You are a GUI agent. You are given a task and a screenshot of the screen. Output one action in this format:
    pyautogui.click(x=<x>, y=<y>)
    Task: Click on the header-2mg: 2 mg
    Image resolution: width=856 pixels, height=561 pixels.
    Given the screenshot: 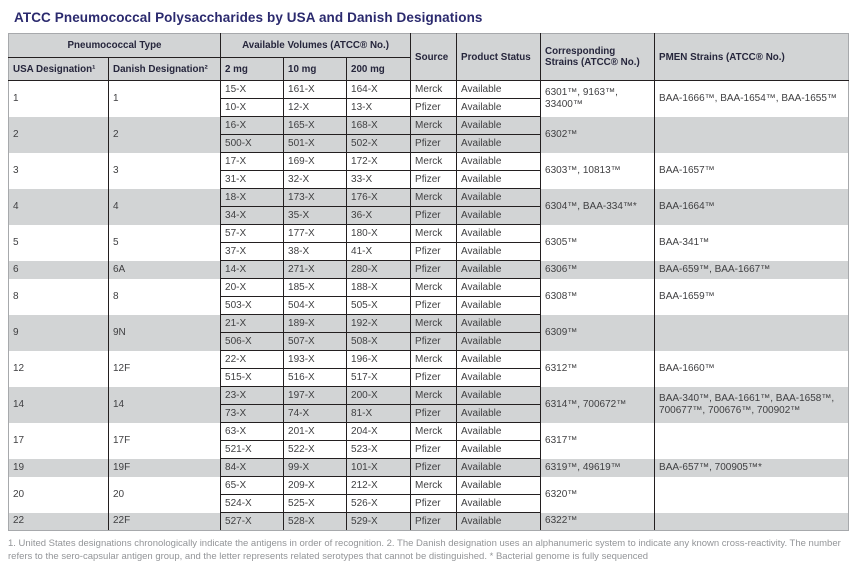 What is the action you would take?
    pyautogui.click(x=252, y=69)
    